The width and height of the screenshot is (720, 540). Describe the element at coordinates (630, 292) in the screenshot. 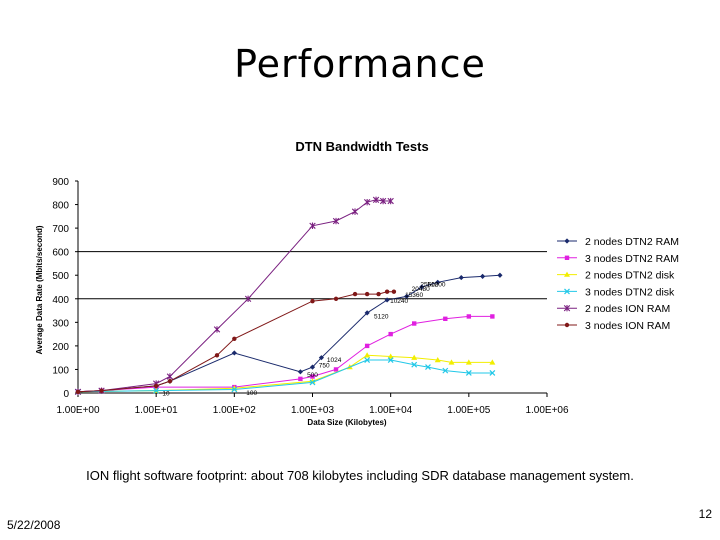

I see `legend-label: 3 nodes DTN2 disk` at that location.